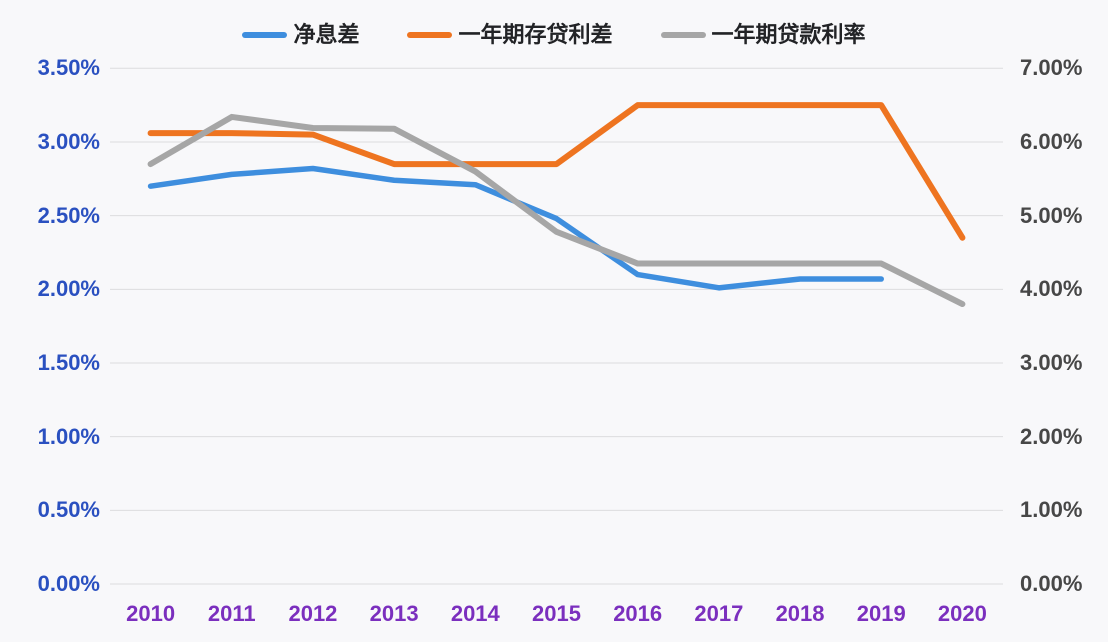 This screenshot has width=1108, height=642. Describe the element at coordinates (1051, 436) in the screenshot. I see `right-axis-tick-label: 2.00%` at that location.